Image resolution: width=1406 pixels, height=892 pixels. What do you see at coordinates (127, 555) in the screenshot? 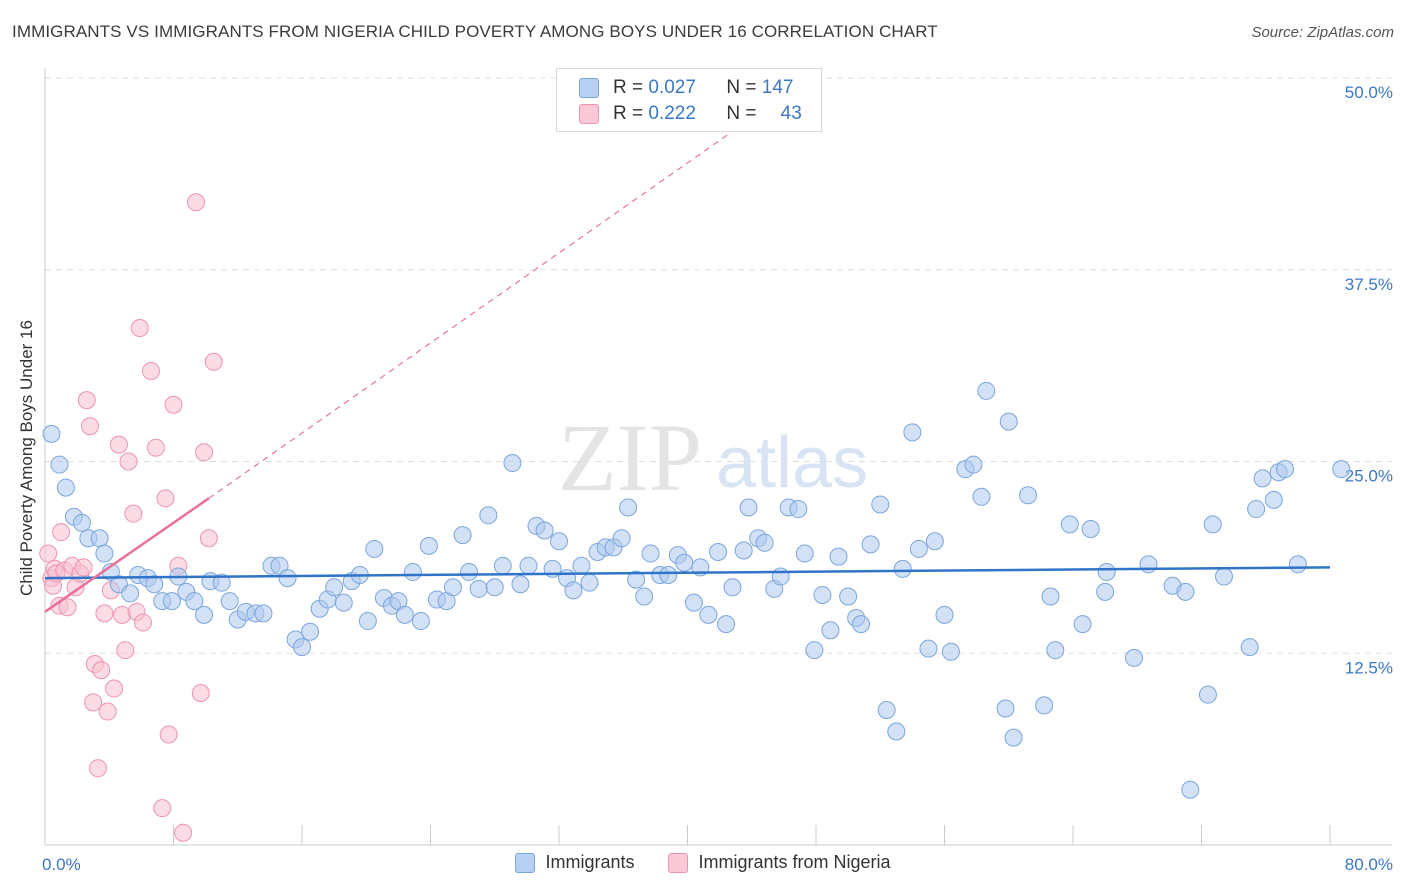
I see `nigeria-trend-line` at bounding box center [127, 555].